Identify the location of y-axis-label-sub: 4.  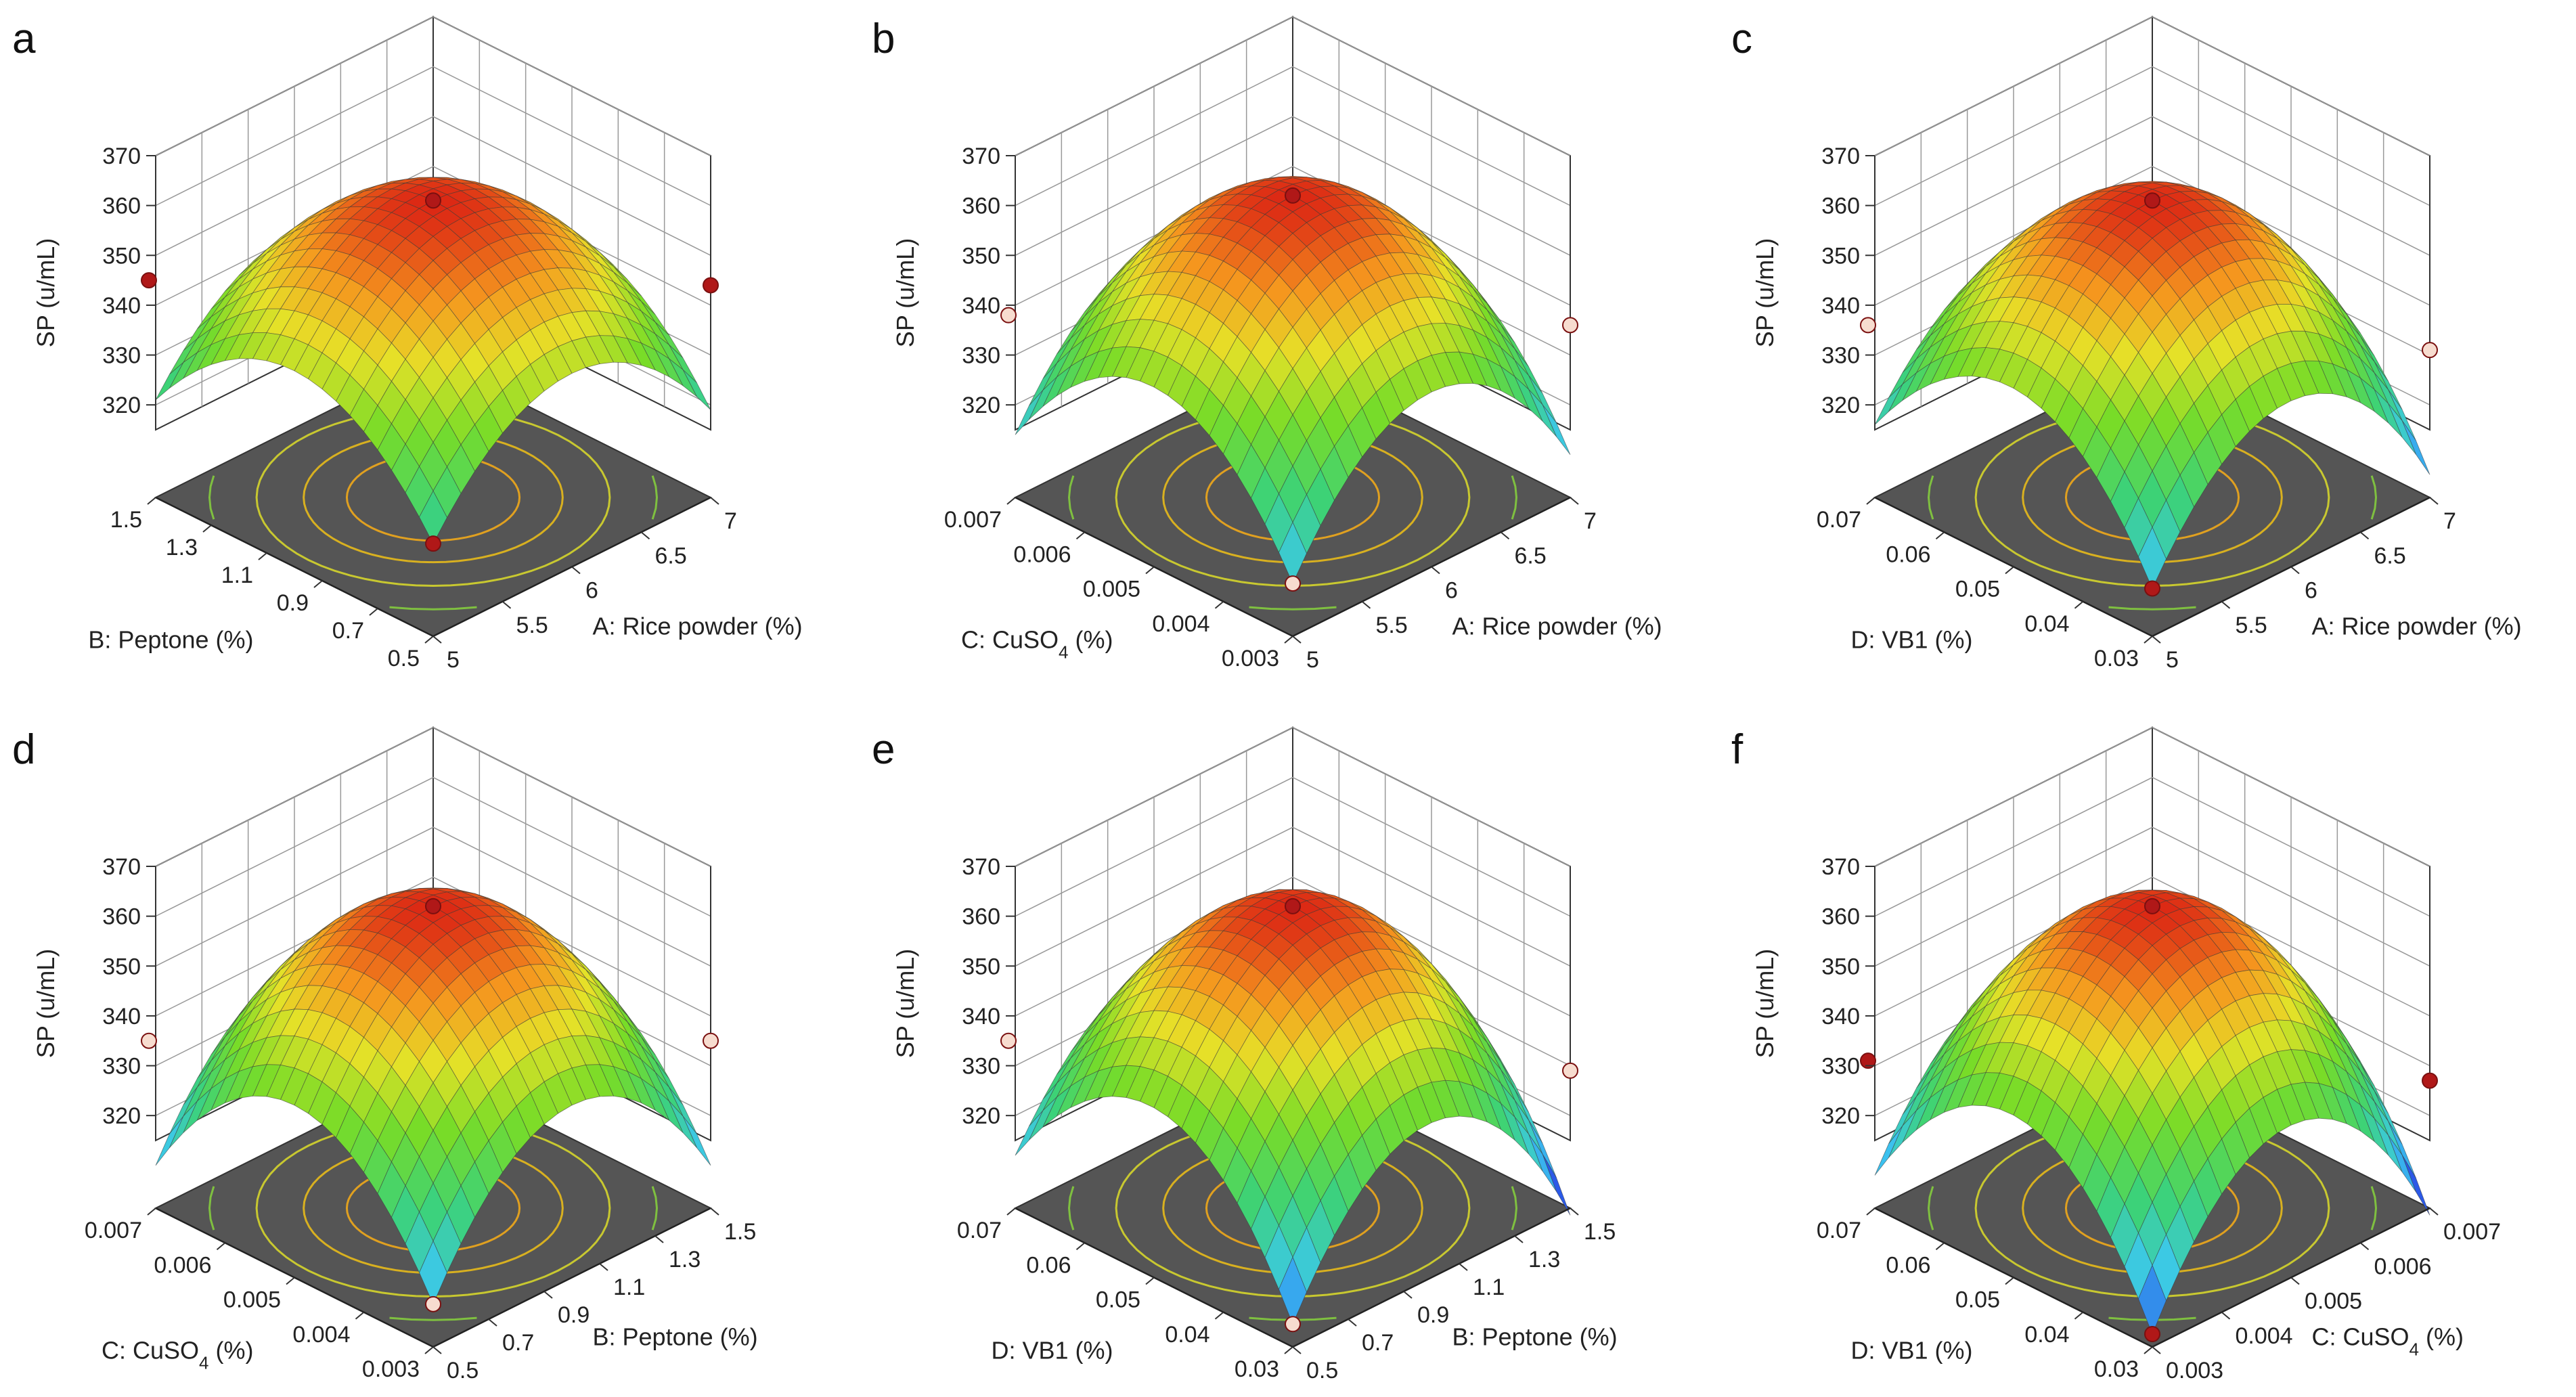
(1063, 652).